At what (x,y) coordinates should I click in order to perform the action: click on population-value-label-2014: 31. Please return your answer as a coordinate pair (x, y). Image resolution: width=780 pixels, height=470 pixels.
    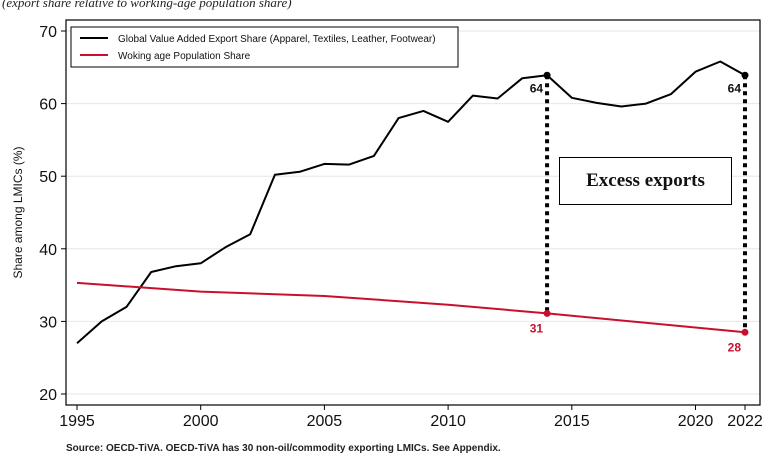
    Looking at the image, I should click on (537, 328).